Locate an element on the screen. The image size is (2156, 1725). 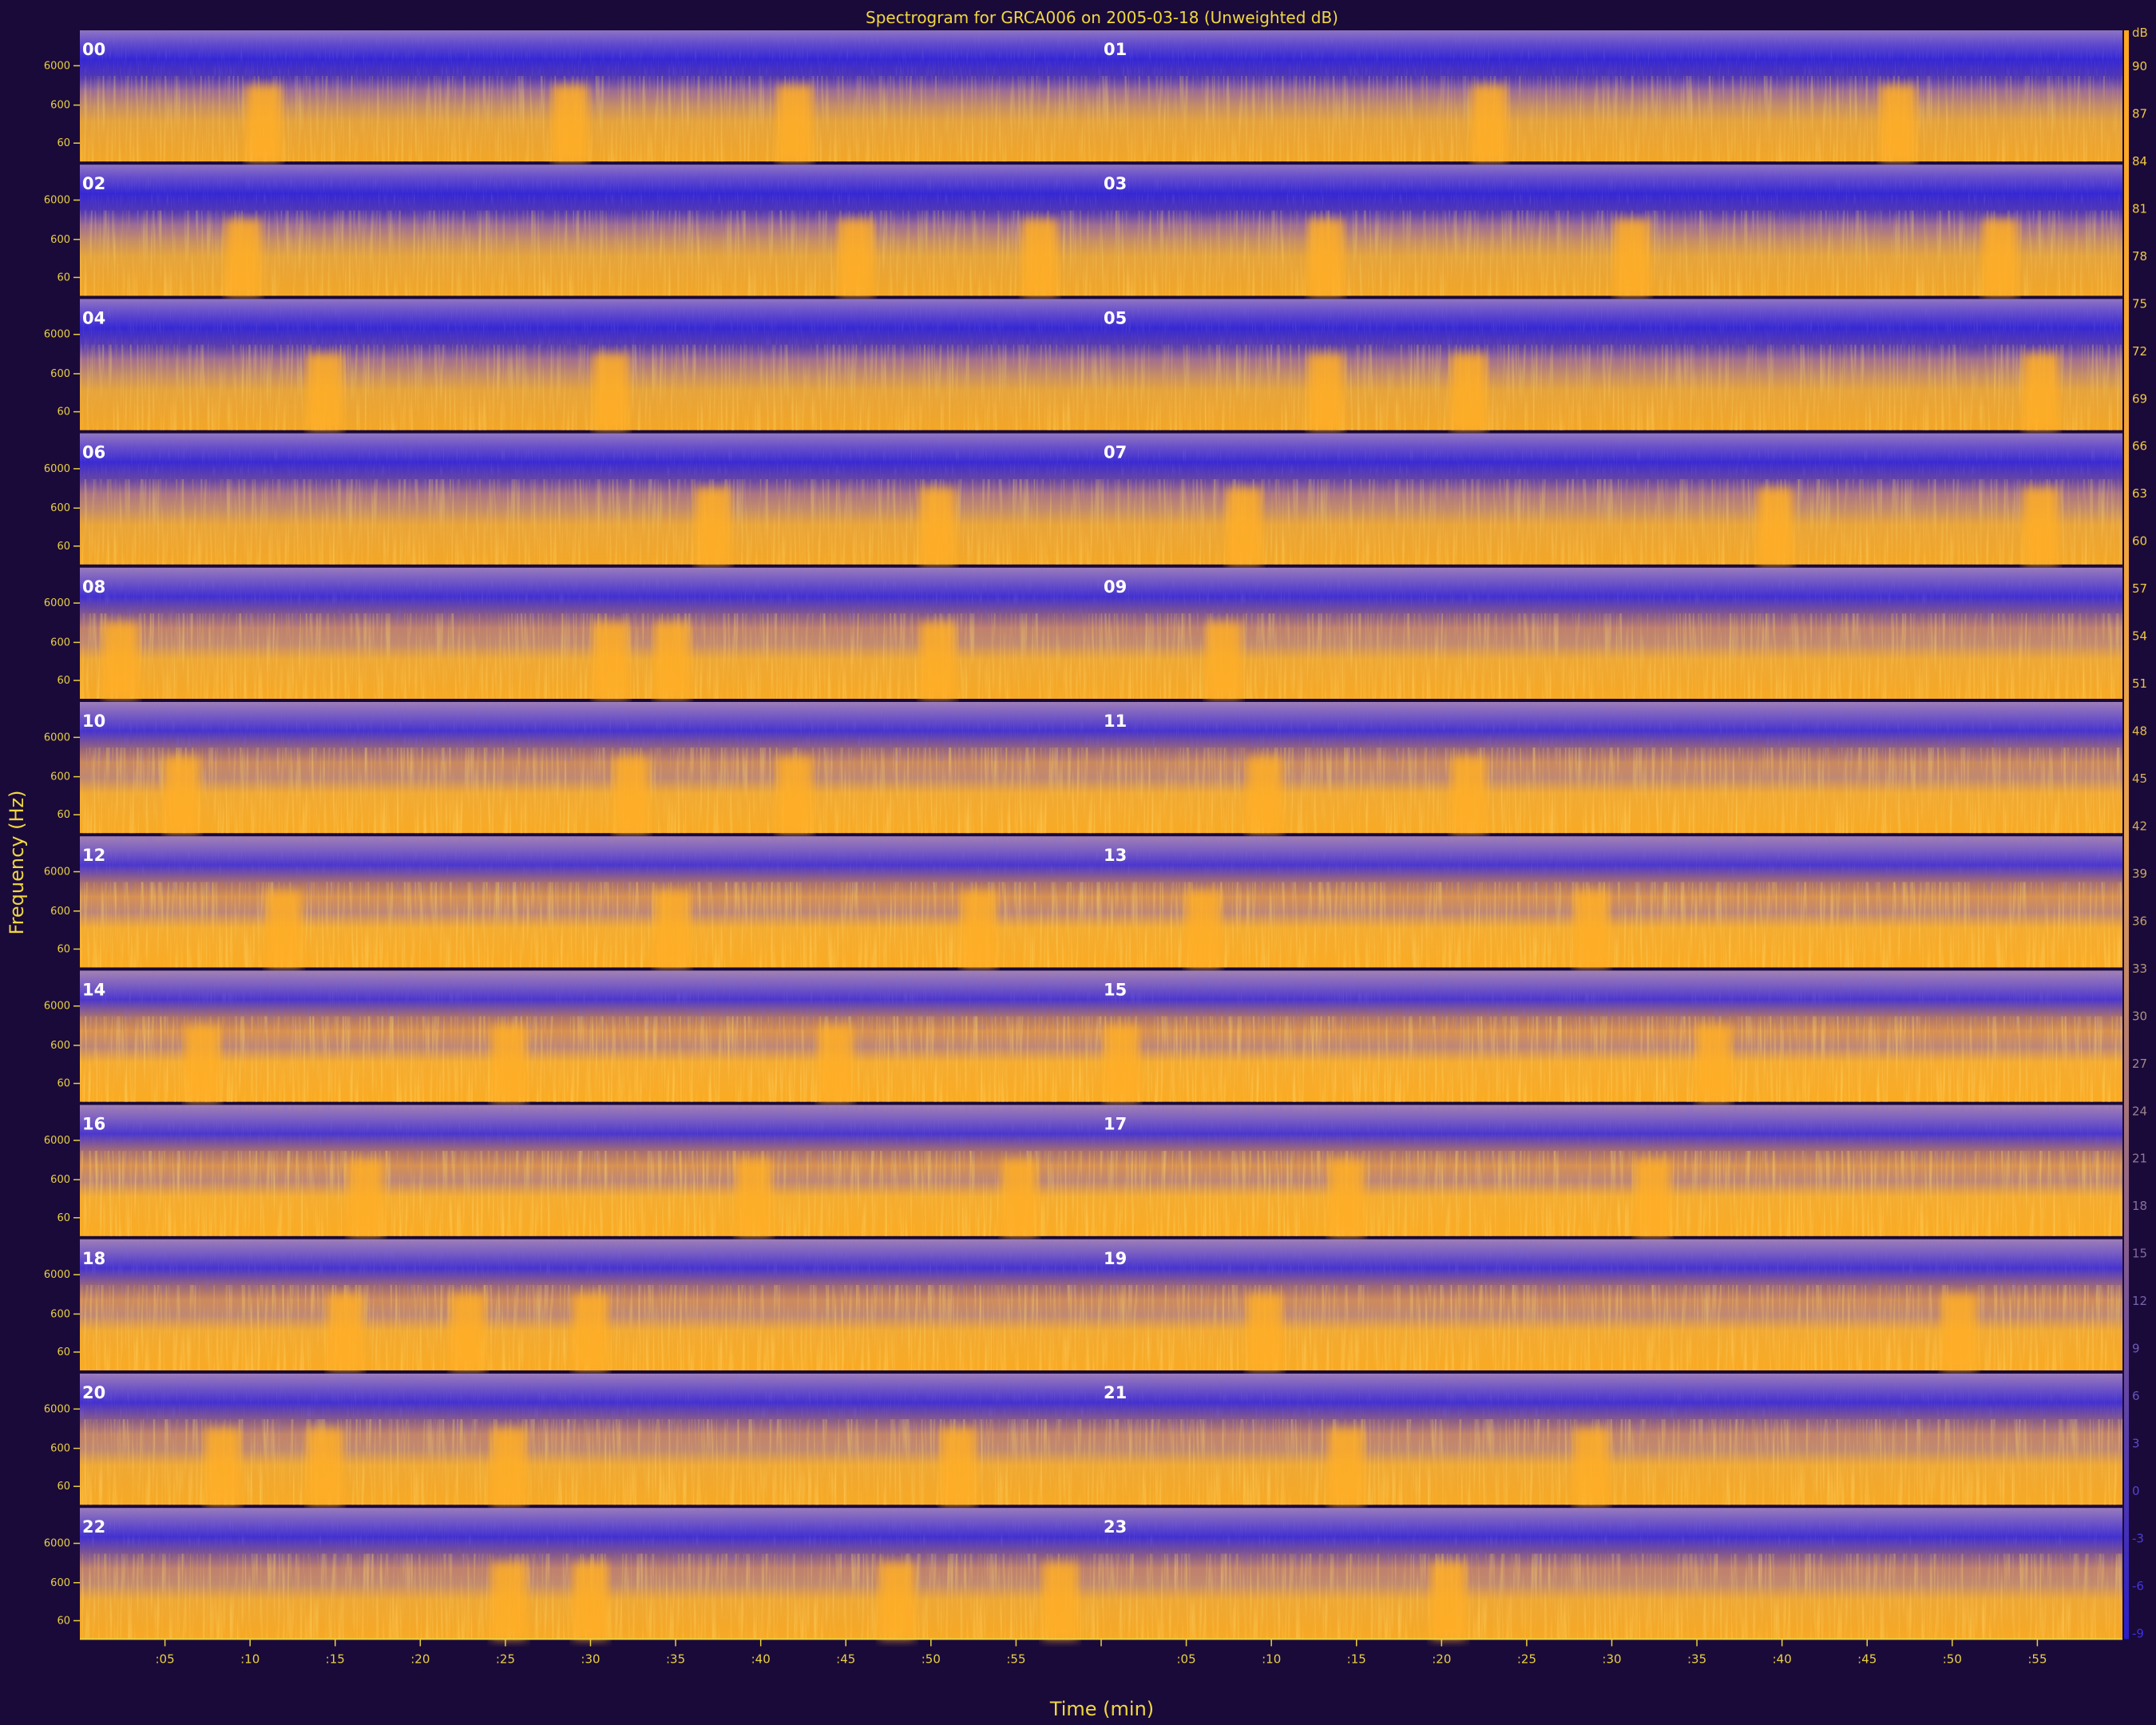
x-tick-label: :45 is located at coordinates (845, 1659).